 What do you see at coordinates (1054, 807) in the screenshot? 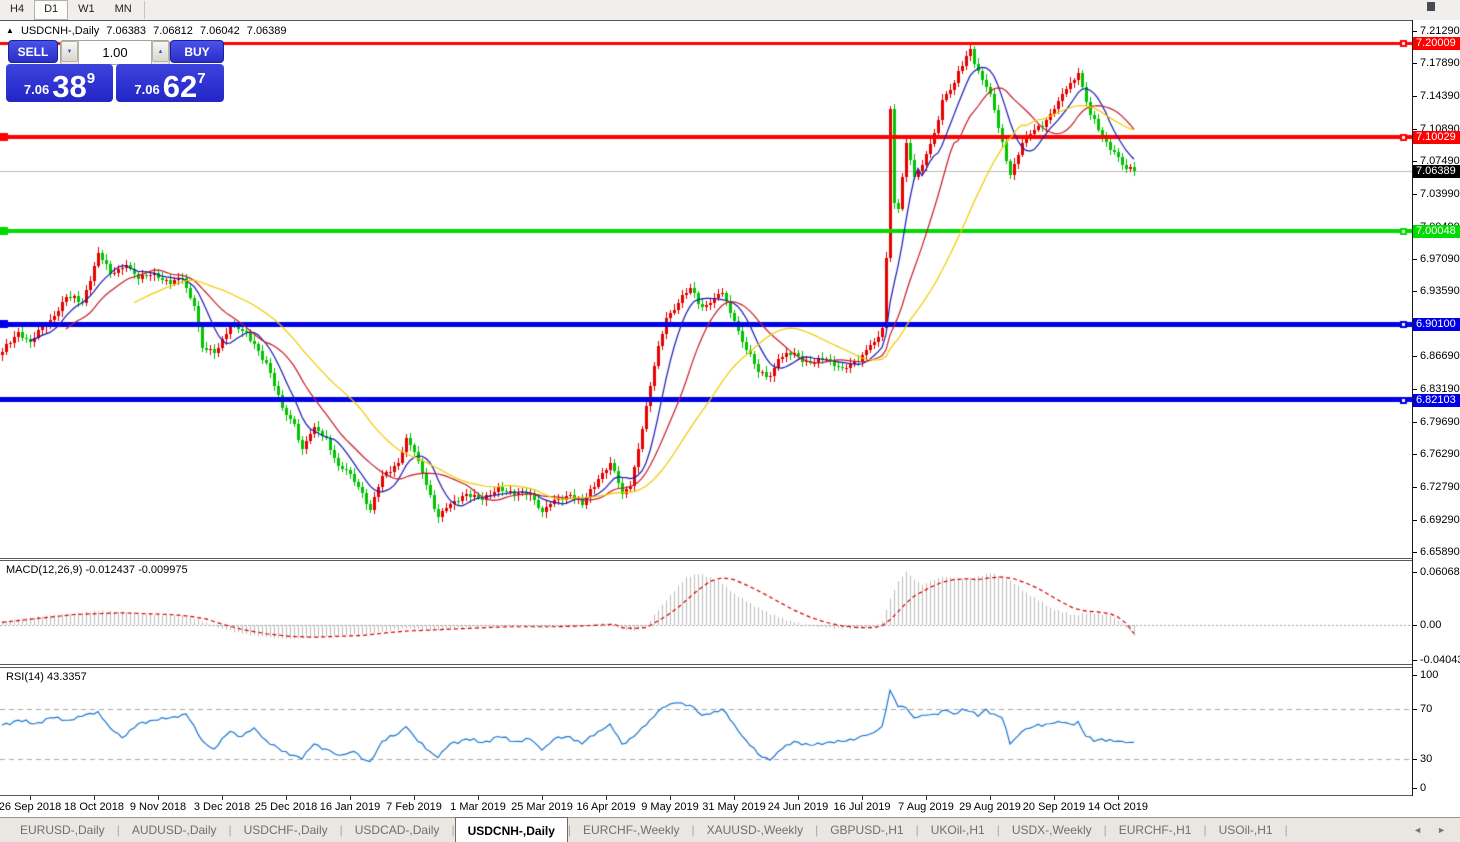
I see `date-label: 20 Sep 2019` at bounding box center [1054, 807].